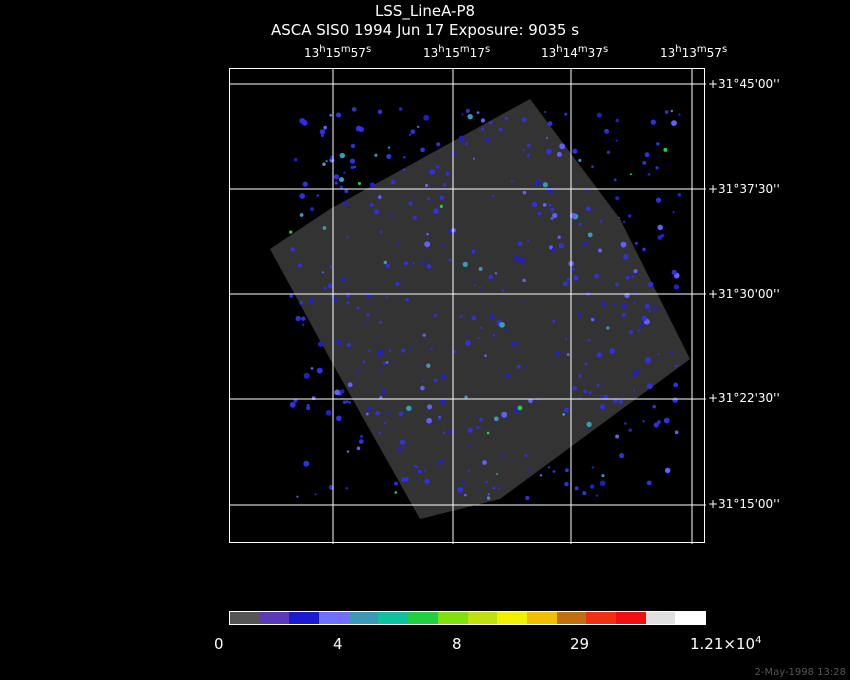  What do you see at coordinates (457, 644) in the screenshot?
I see `colorbar-label: 8` at bounding box center [457, 644].